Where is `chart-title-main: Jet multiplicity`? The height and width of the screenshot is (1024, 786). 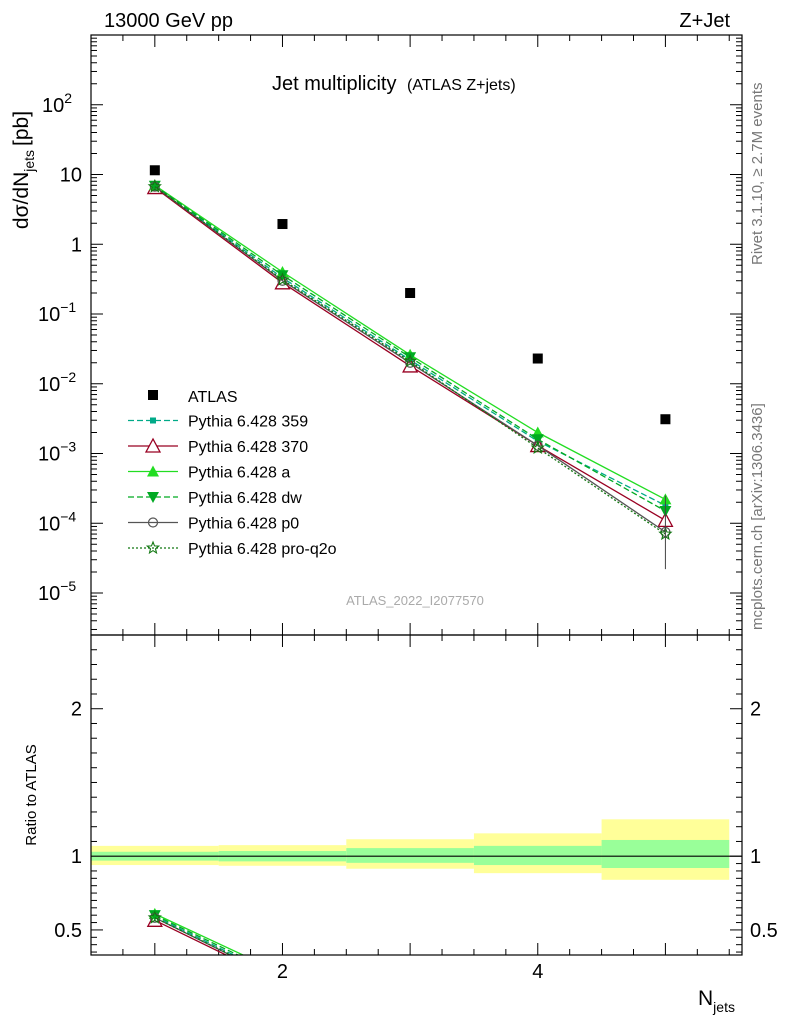
chart-title-main: Jet multiplicity is located at coordinates (334, 84).